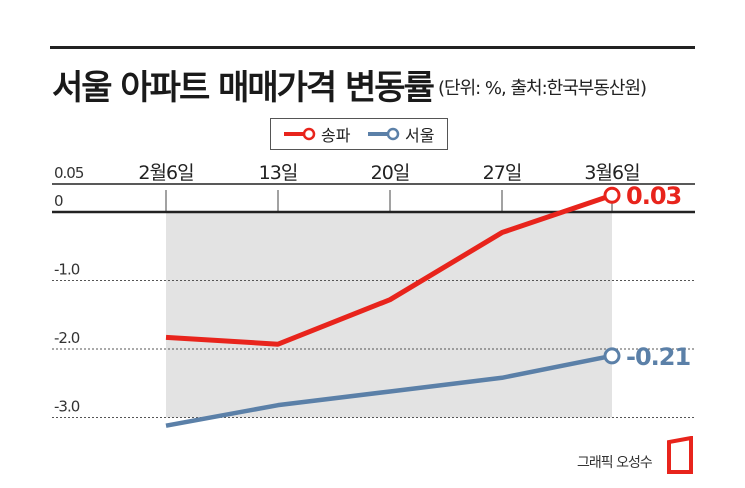  What do you see at coordinates (67, 407) in the screenshot?
I see `y-tick-label: -3.0` at bounding box center [67, 407].